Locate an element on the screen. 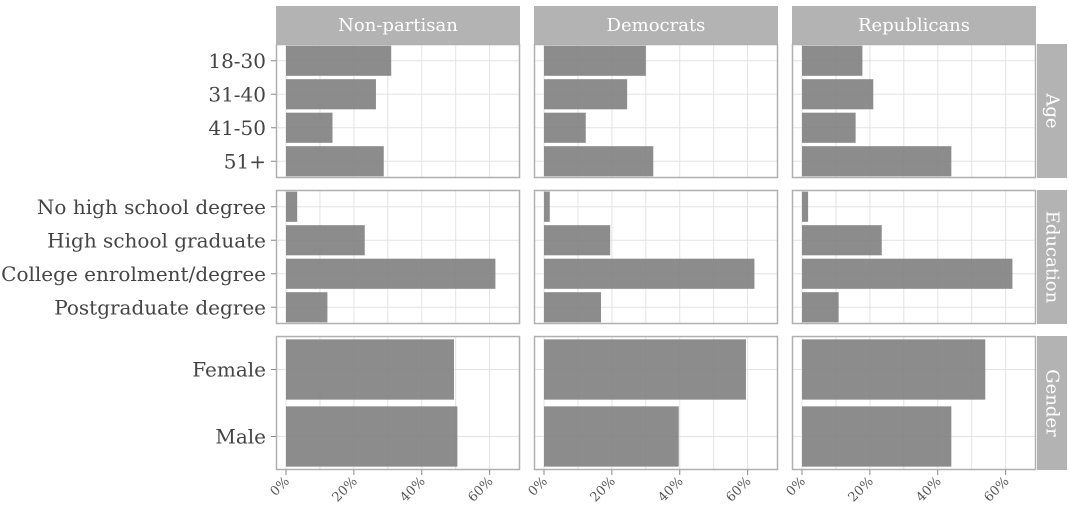  category-label: 41-50 is located at coordinates (237, 128).